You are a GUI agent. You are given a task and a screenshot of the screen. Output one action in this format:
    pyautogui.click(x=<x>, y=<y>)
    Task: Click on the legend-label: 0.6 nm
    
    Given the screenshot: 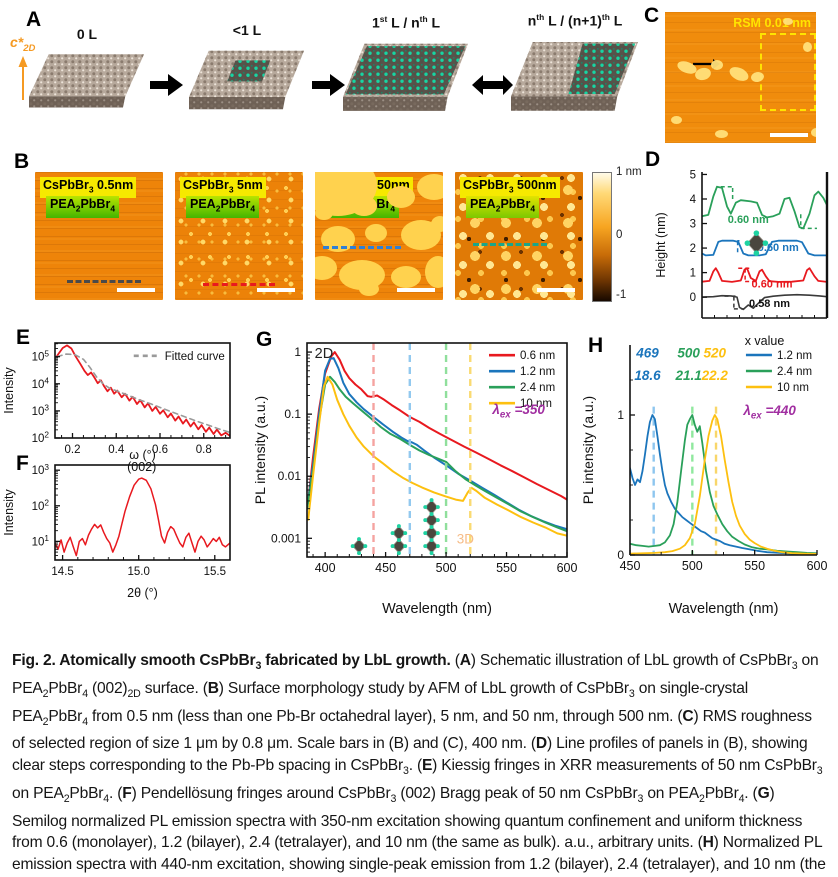 What is the action you would take?
    pyautogui.click(x=537, y=356)
    